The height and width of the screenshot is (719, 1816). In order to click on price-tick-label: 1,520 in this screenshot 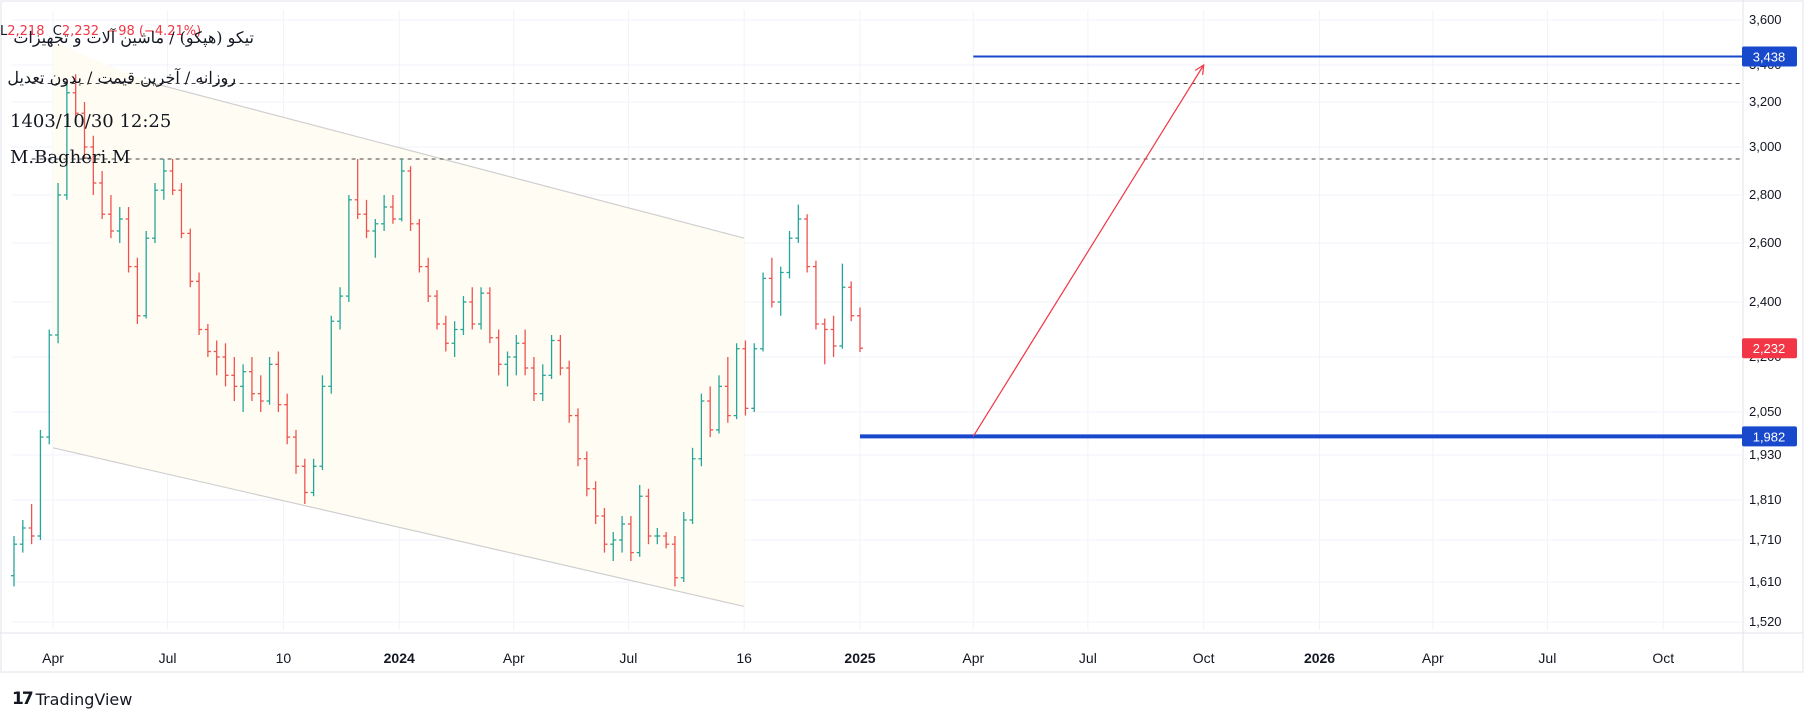, I will do `click(1765, 621)`.